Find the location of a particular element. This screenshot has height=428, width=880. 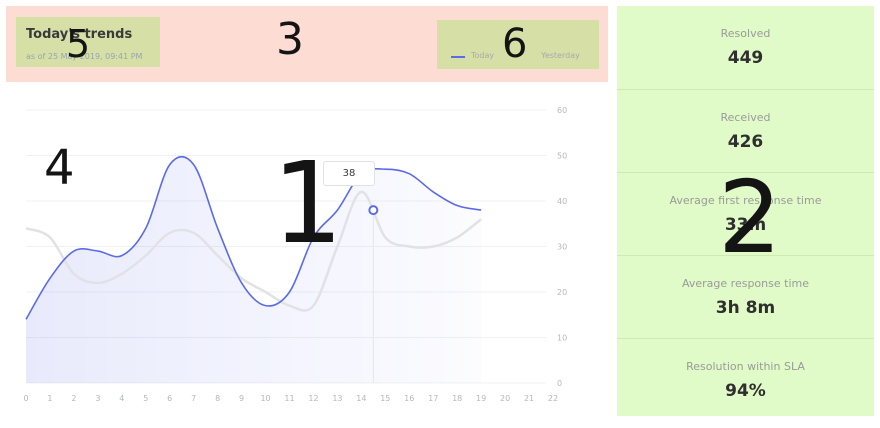

x-tick-label: 4 is located at coordinates (121, 398).